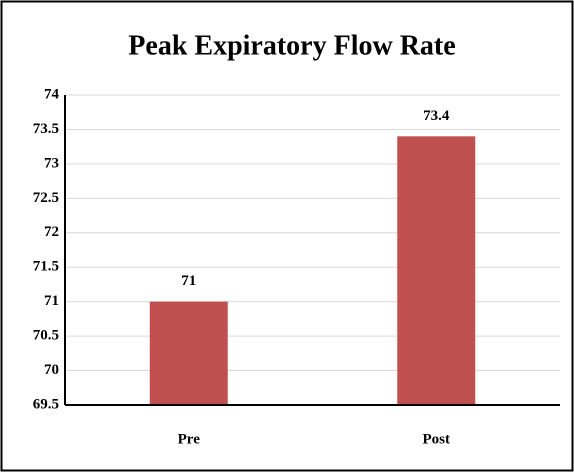 This screenshot has height=472, width=574. What do you see at coordinates (51, 232) in the screenshot?
I see `y-tick-label: 72` at bounding box center [51, 232].